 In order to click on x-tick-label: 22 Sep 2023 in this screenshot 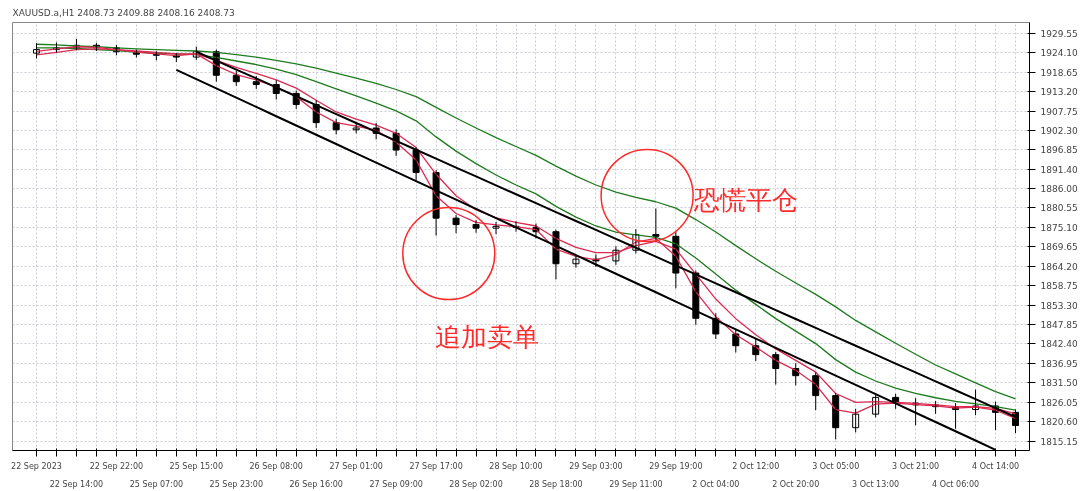, I will do `click(36, 466)`.